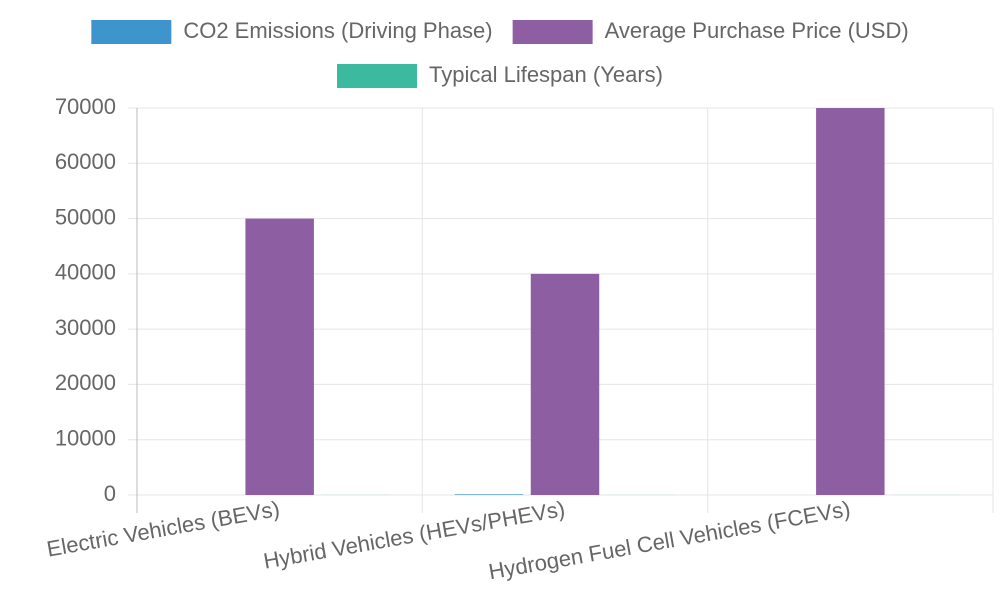 The image size is (1000, 600). I want to click on legend-label: CO2 Emissions (Driving Phase), so click(337, 30).